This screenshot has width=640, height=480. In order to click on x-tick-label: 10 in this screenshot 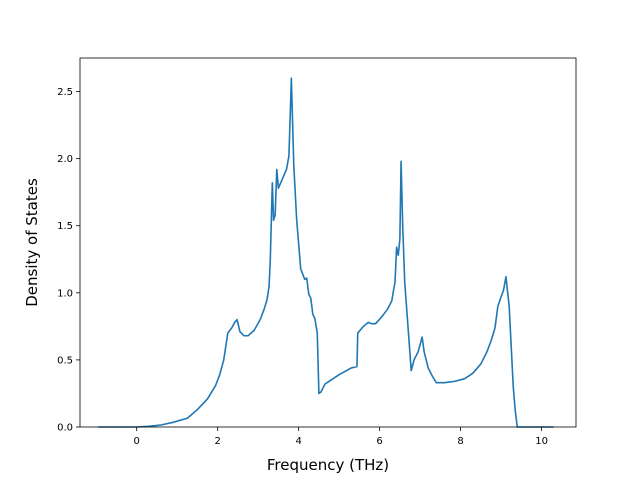, I will do `click(541, 441)`.